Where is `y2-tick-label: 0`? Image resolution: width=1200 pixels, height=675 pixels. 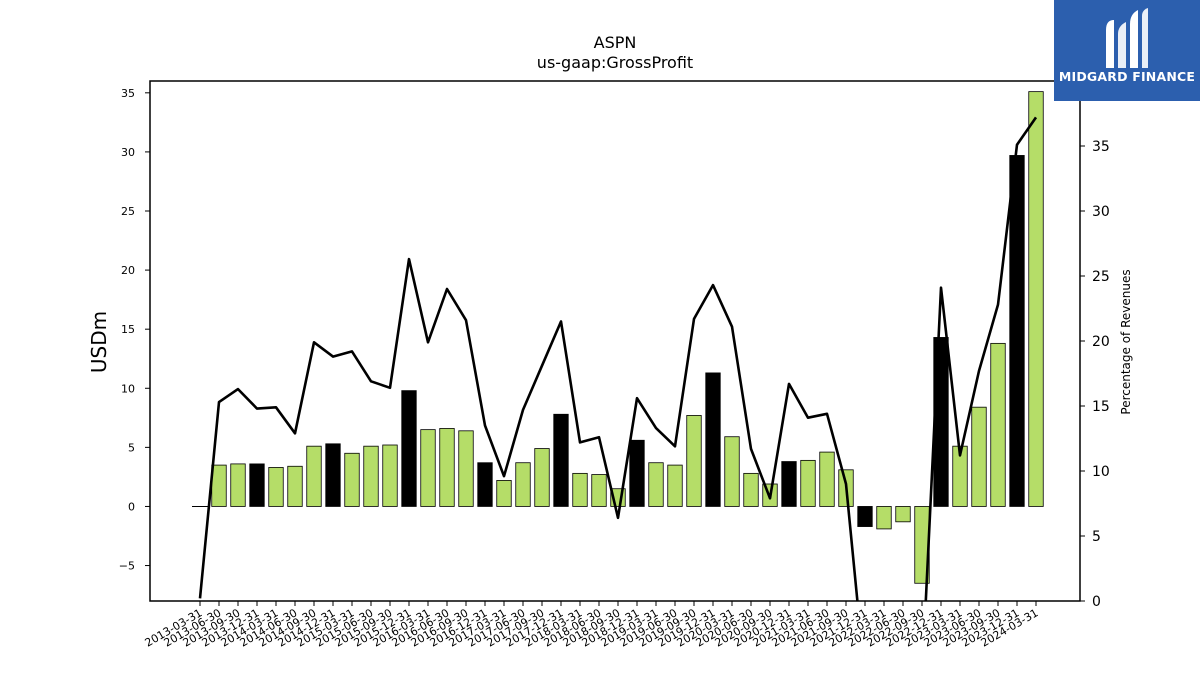
y2-tick-label: 0 is located at coordinates (1096, 602).